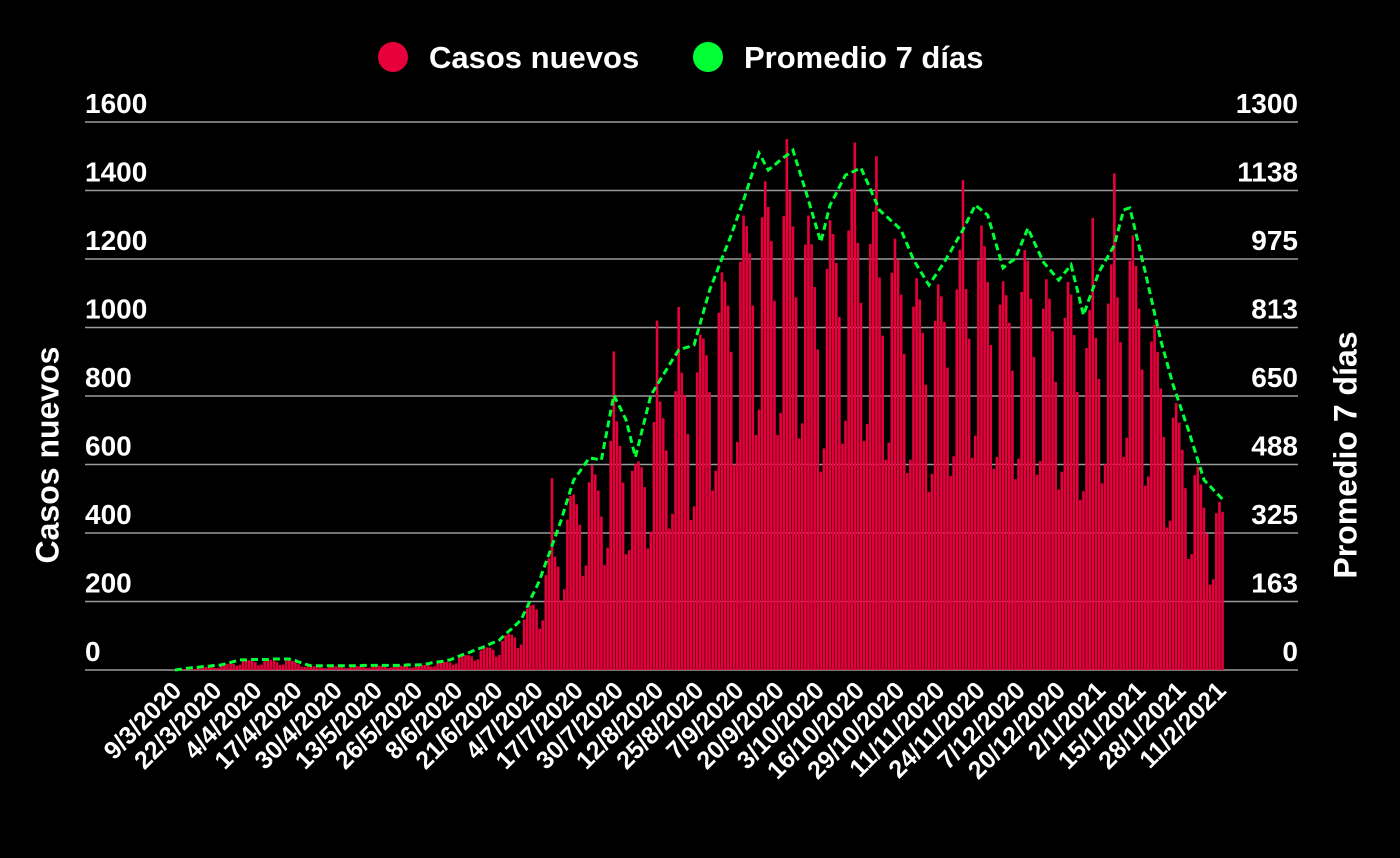 The image size is (1400, 858). I want to click on y-tick-label: 0, so click(93, 651).